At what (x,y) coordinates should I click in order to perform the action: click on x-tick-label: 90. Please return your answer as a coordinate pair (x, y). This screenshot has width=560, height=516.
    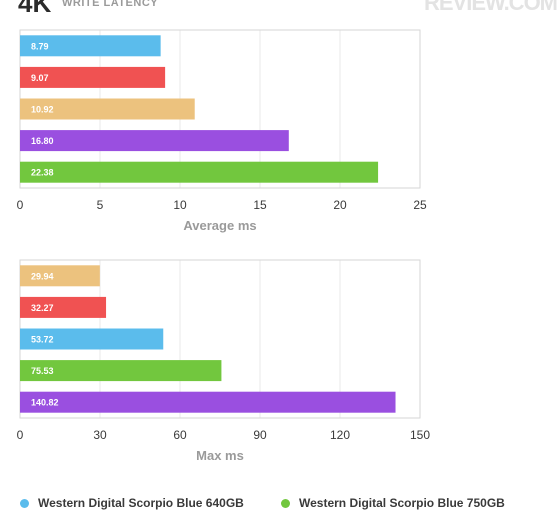
    Looking at the image, I should click on (260, 435).